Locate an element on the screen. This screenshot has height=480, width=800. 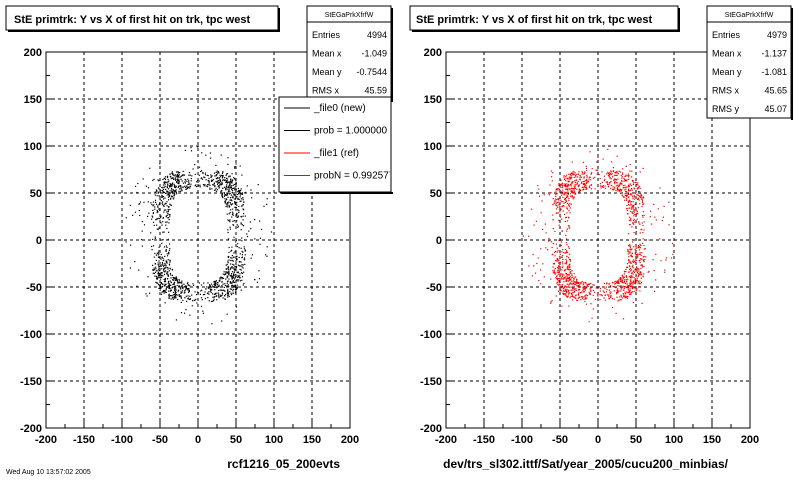
left-legend-label: prob = 1.000000 is located at coordinates (351, 131).